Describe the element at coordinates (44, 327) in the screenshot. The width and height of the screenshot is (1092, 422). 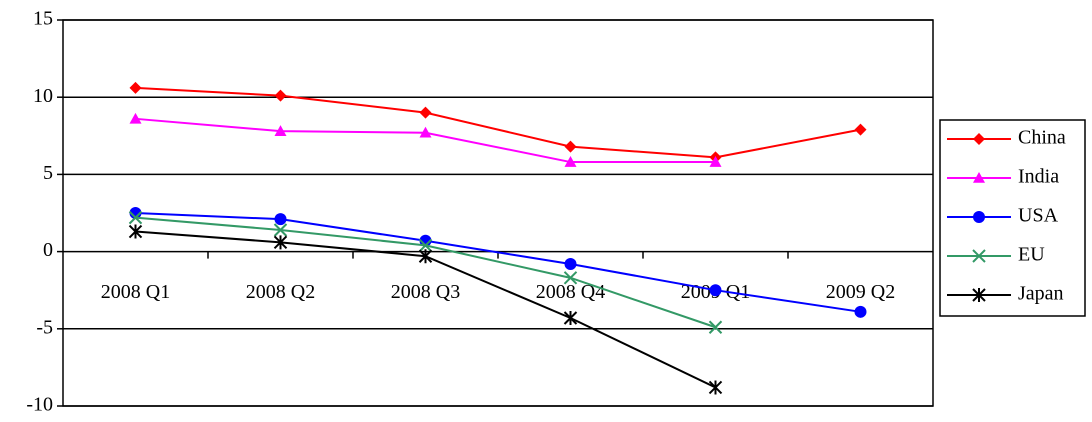
I see `y-tick-label: -5` at that location.